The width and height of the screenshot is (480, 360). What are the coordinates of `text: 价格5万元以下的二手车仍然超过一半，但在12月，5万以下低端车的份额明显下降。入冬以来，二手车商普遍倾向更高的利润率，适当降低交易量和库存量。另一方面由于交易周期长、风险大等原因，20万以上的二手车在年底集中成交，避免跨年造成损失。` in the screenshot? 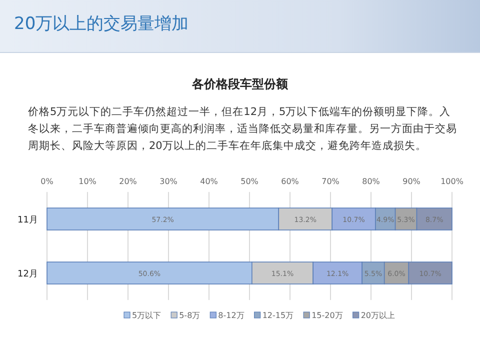 It's located at (243, 129).